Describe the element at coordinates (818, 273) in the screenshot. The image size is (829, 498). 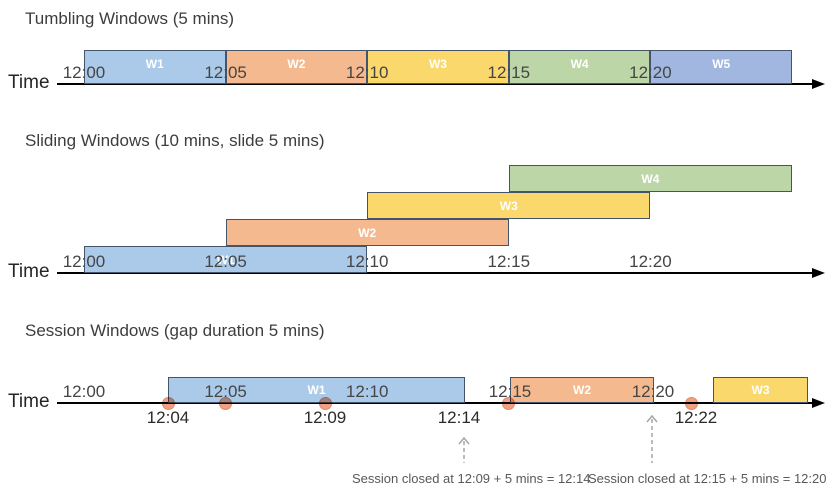
I see `sliding-timeline-arrowhead` at that location.